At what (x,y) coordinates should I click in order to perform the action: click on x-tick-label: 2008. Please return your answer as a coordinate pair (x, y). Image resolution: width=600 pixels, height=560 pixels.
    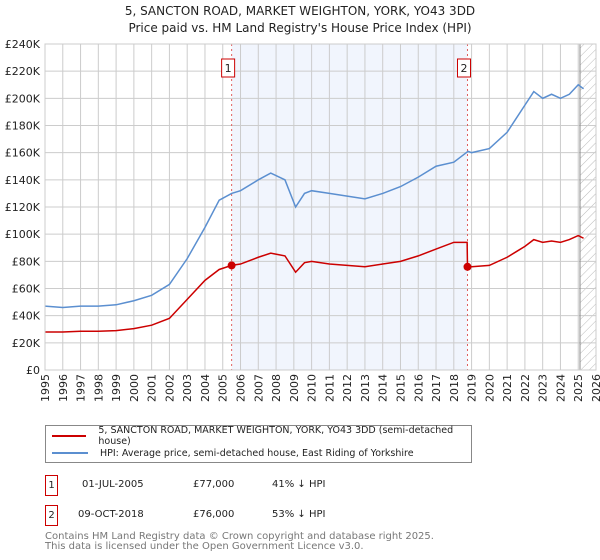
    Looking at the image, I should click on (276, 388).